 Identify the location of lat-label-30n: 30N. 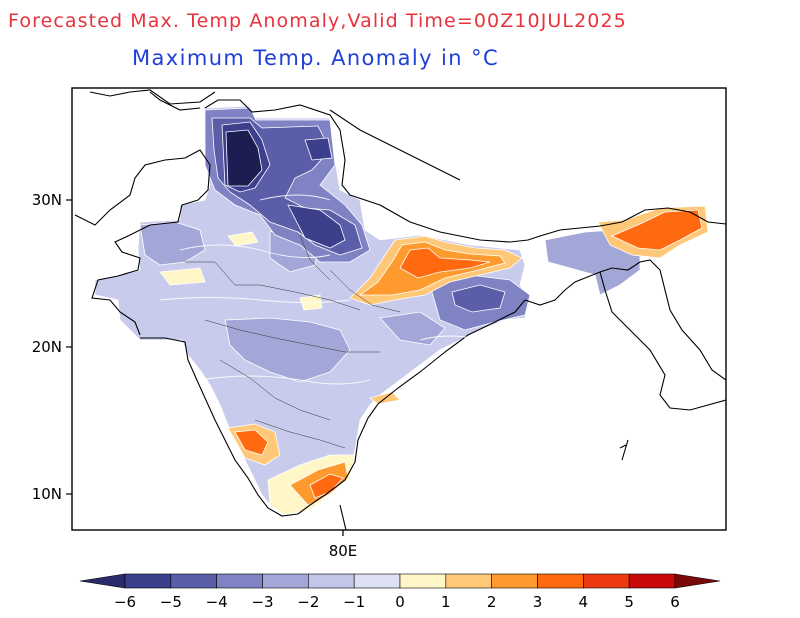
(47, 200).